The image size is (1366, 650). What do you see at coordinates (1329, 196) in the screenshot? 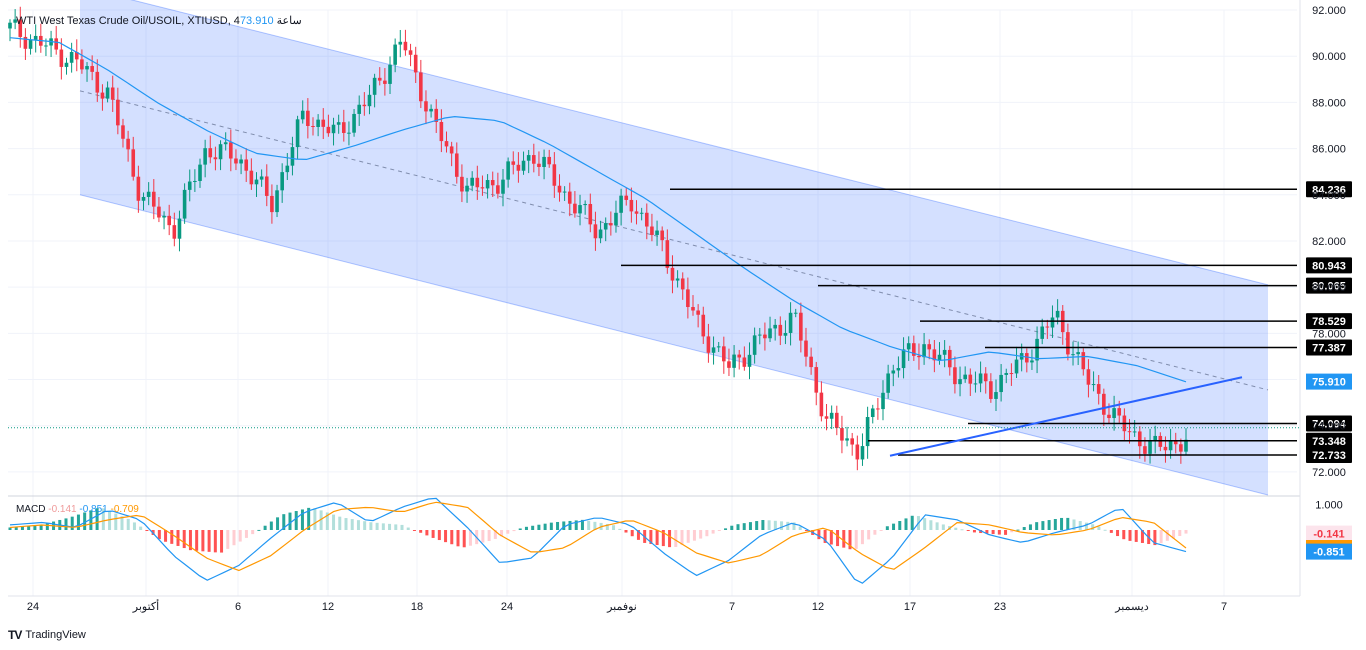
I see `price-axis-tick: 84.000` at bounding box center [1329, 196].